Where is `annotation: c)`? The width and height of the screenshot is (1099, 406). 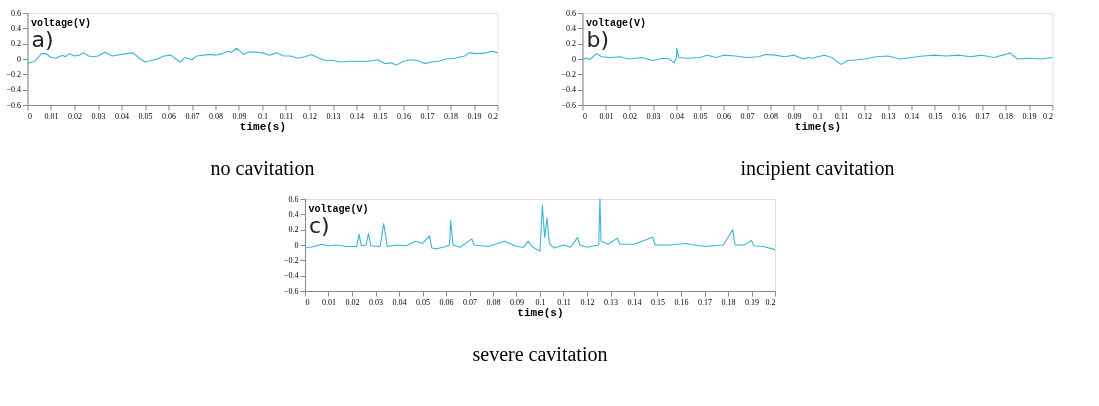 annotation: c) is located at coordinates (319, 225).